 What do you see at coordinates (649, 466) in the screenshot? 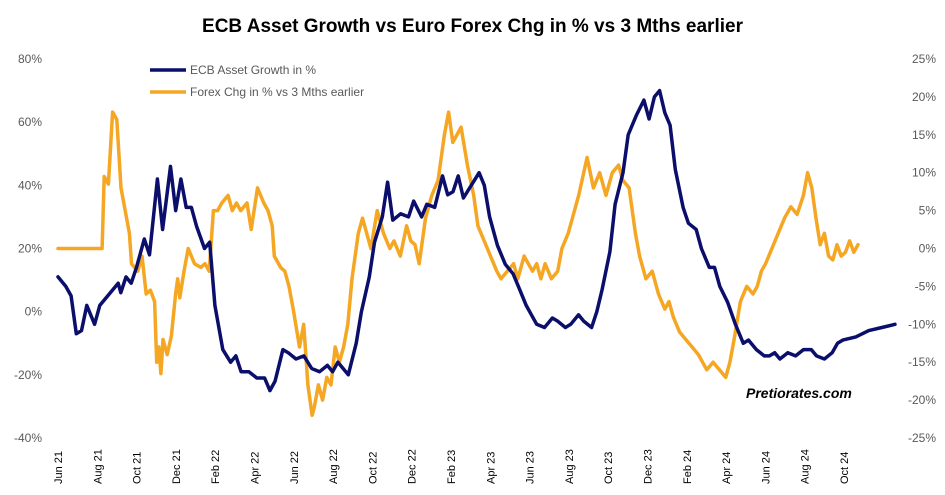
I see `x-tick-label: Dec 23` at bounding box center [649, 466].